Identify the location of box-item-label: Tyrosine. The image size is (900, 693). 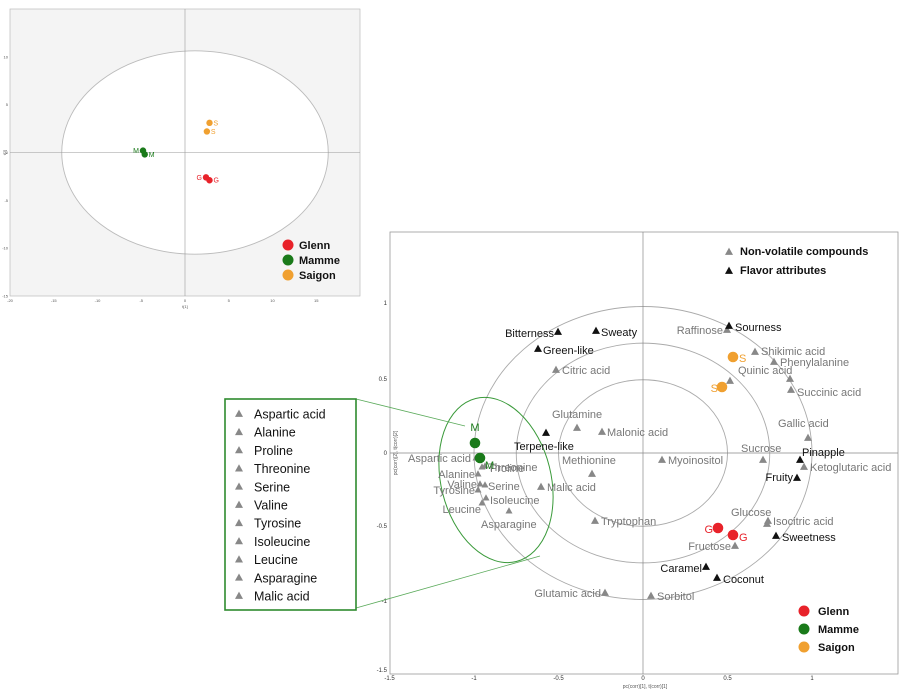
(277, 524).